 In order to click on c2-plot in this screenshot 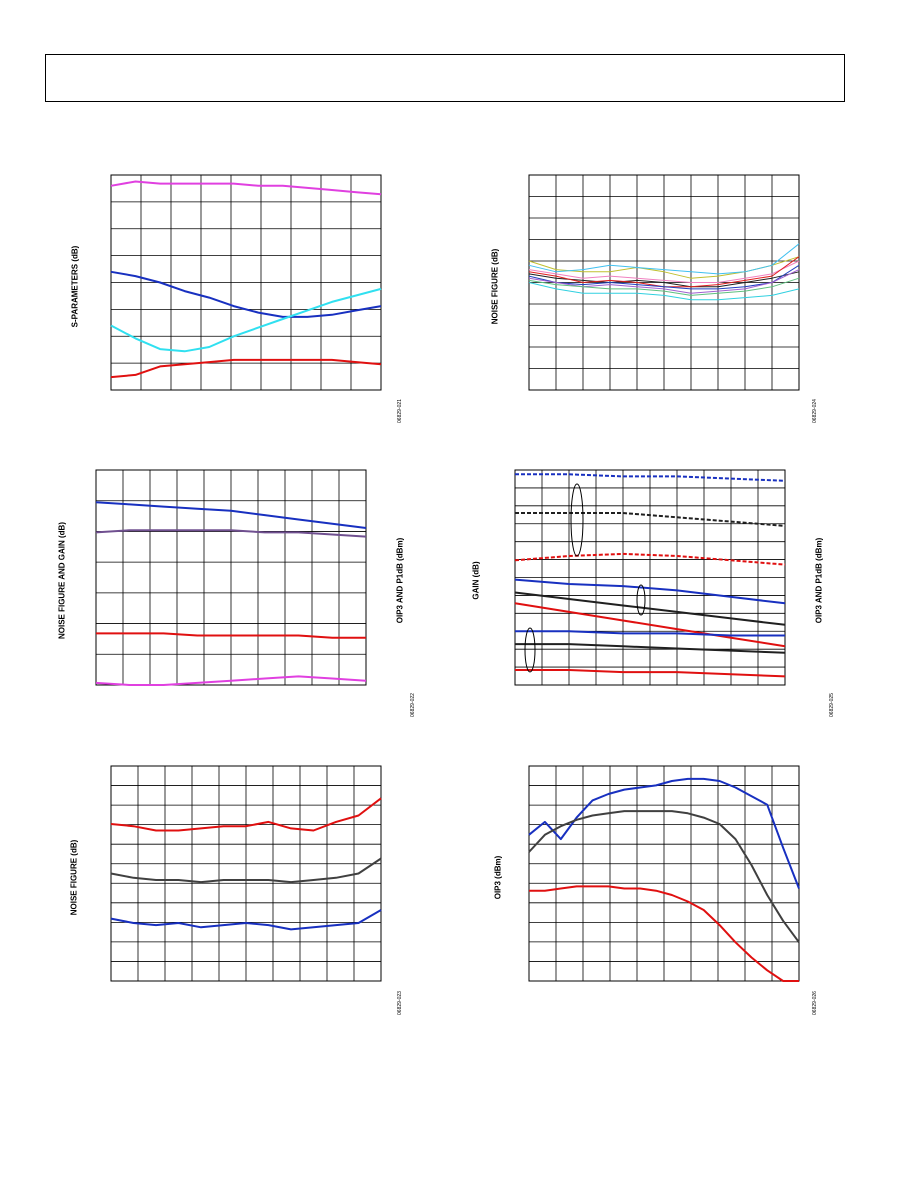, I will do `click(664, 282)`.